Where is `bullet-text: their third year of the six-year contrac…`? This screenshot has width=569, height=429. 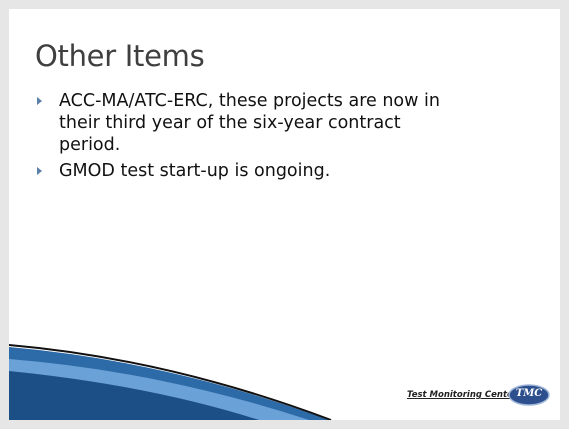 bullet-text: their third year of the six-year contrac… is located at coordinates (230, 123).